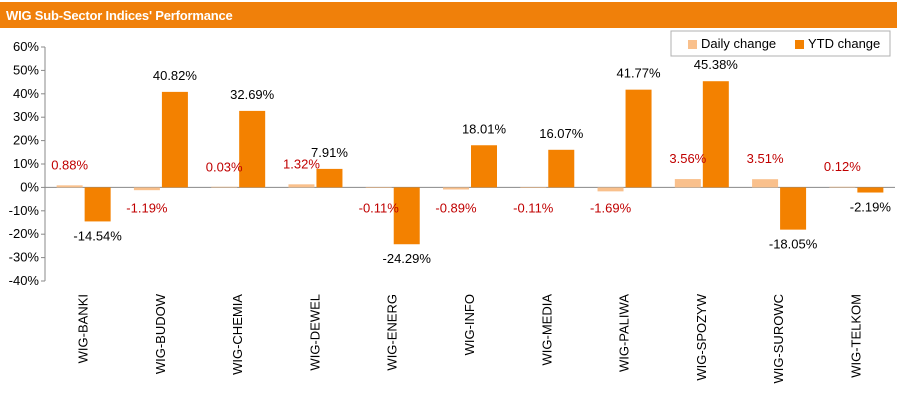 This screenshot has width=901, height=409. I want to click on daily-change-label: 1.32%, so click(301, 163).